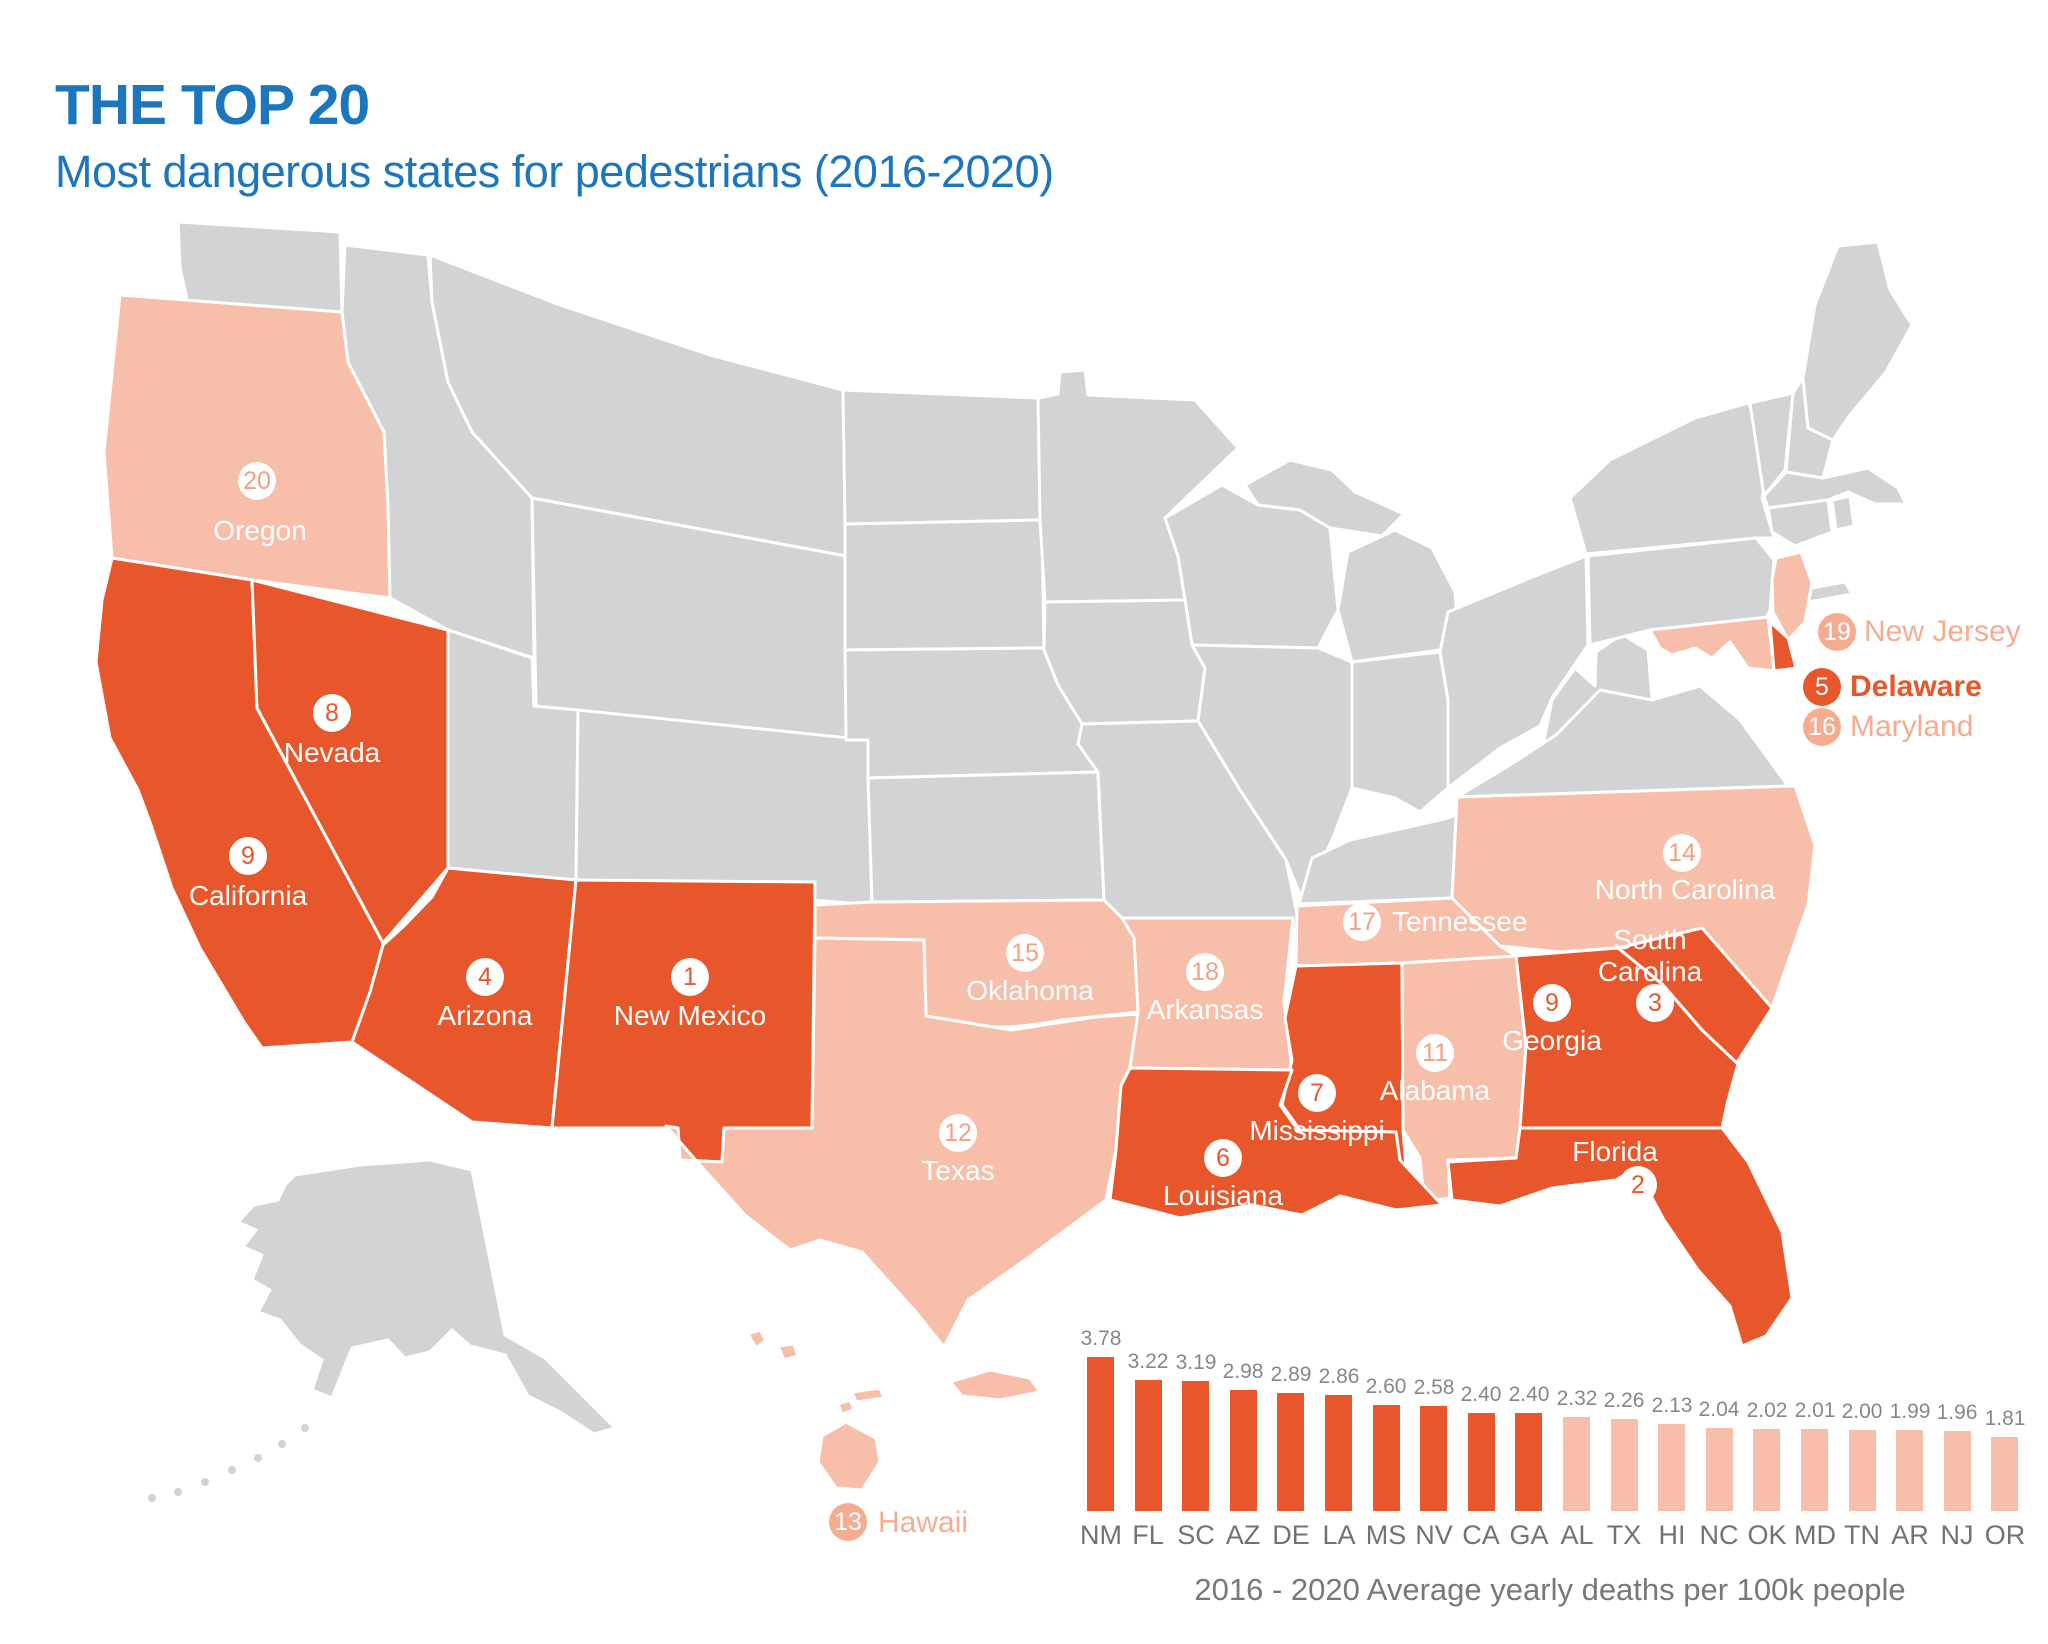 Image resolution: width=2048 pixels, height=1644 pixels. What do you see at coordinates (1620, 1237) in the screenshot?
I see `state-florida` at bounding box center [1620, 1237].